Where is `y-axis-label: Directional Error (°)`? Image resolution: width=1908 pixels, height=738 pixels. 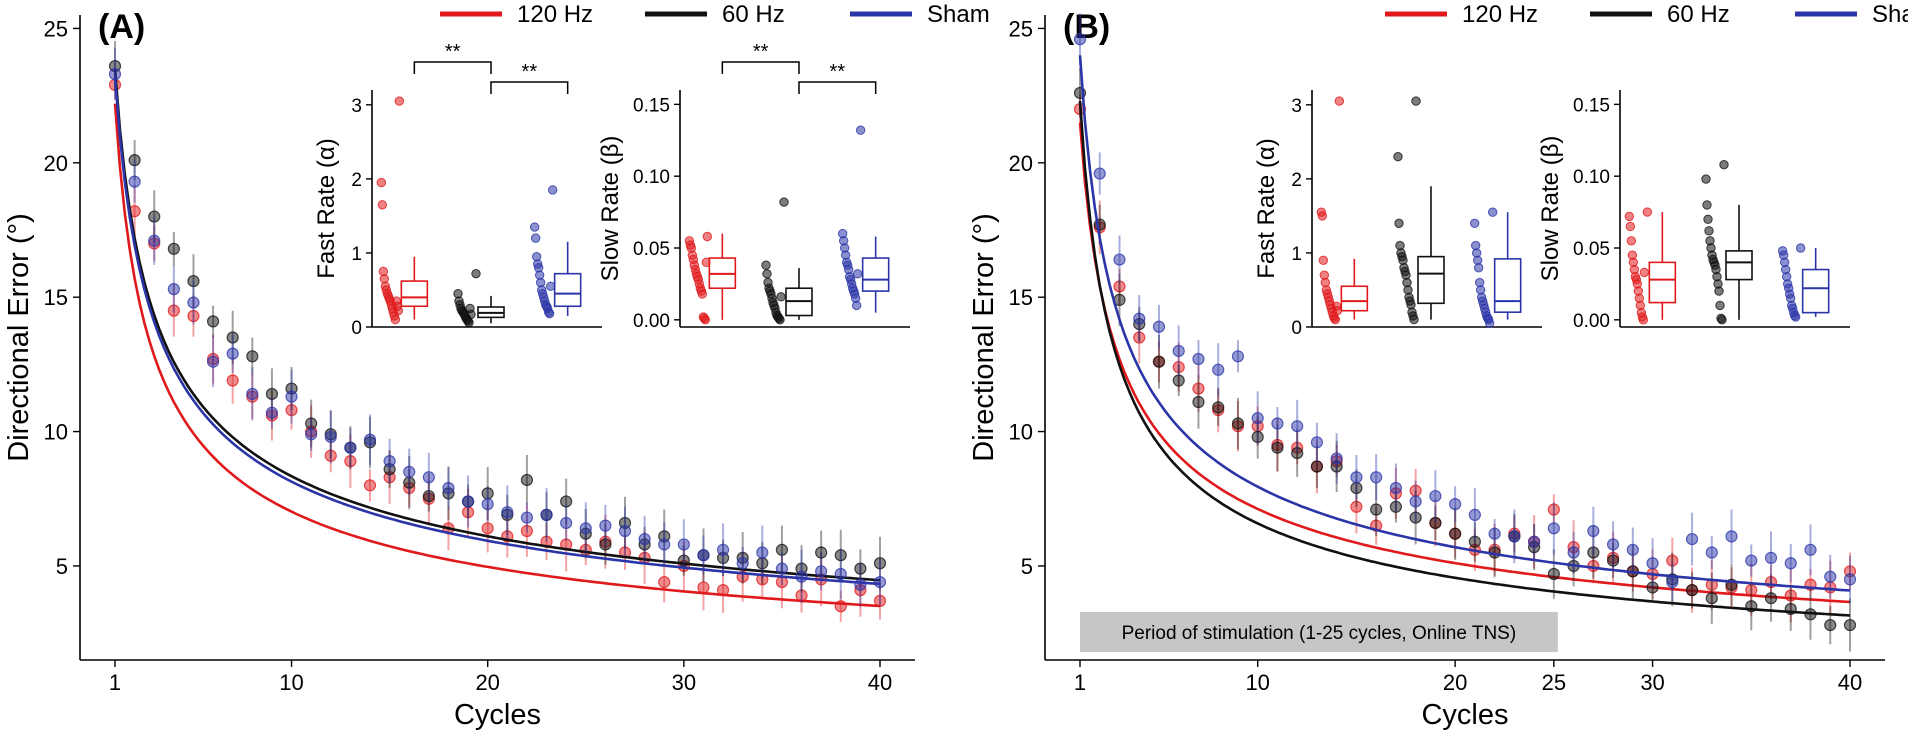 y-axis-label: Directional Error (°) is located at coordinates (984, 337).